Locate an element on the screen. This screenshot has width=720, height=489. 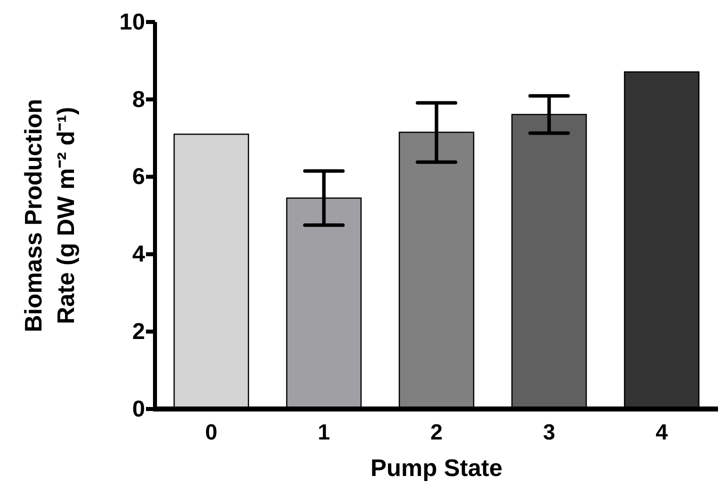
x-tick-label: 0 is located at coordinates (211, 432).